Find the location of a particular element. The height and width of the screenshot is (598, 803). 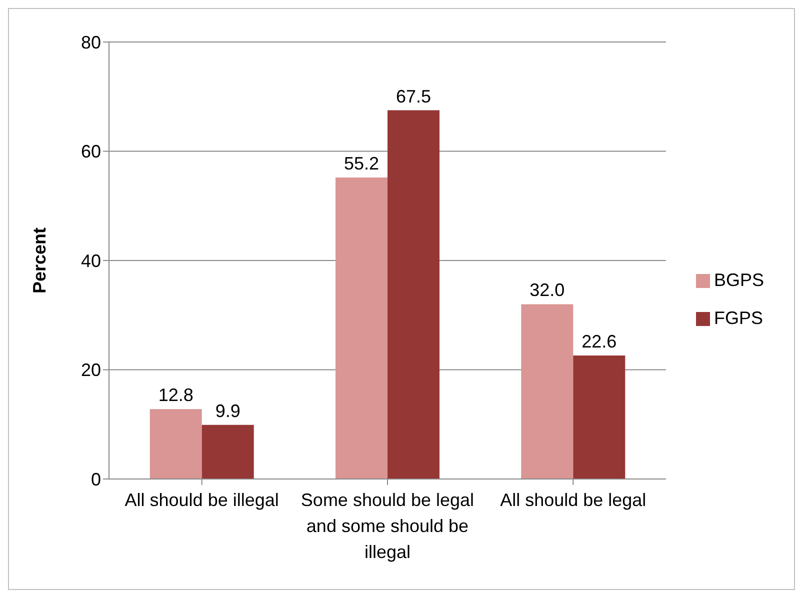

y-tick-label: 40 is located at coordinates (90, 260).